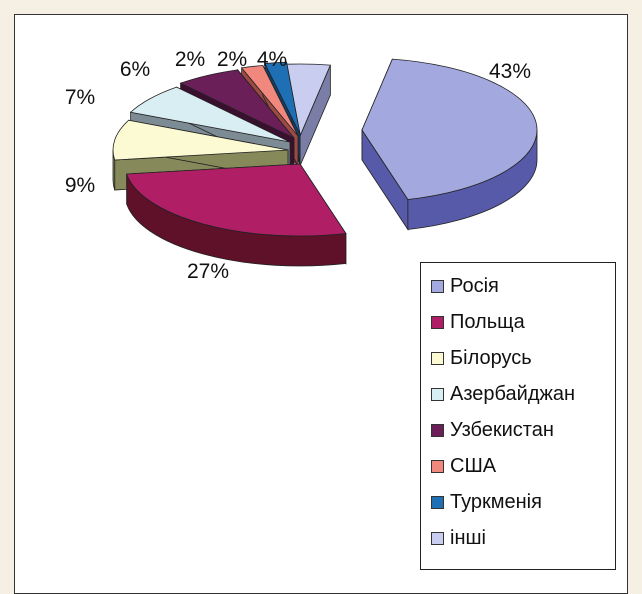 Image resolution: width=642 pixels, height=594 pixels. Describe the element at coordinates (272, 59) in the screenshot. I see `slice-percent-label: 4%` at that location.